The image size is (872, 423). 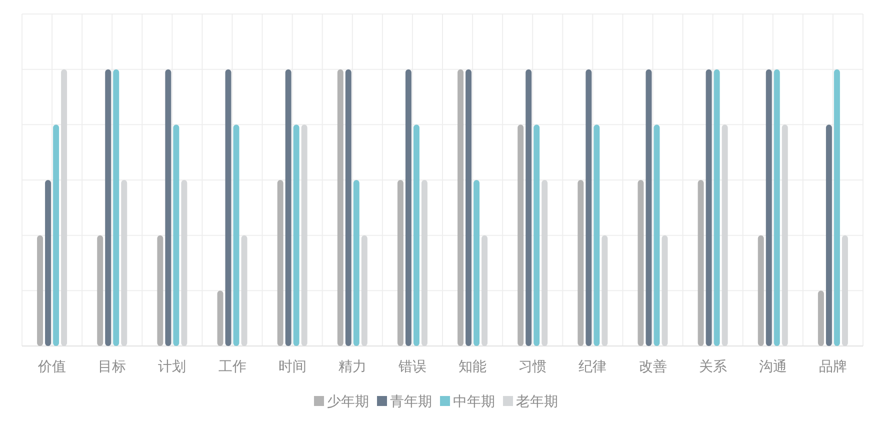 I want to click on x-tick-label: 错误, so click(x=411, y=366).